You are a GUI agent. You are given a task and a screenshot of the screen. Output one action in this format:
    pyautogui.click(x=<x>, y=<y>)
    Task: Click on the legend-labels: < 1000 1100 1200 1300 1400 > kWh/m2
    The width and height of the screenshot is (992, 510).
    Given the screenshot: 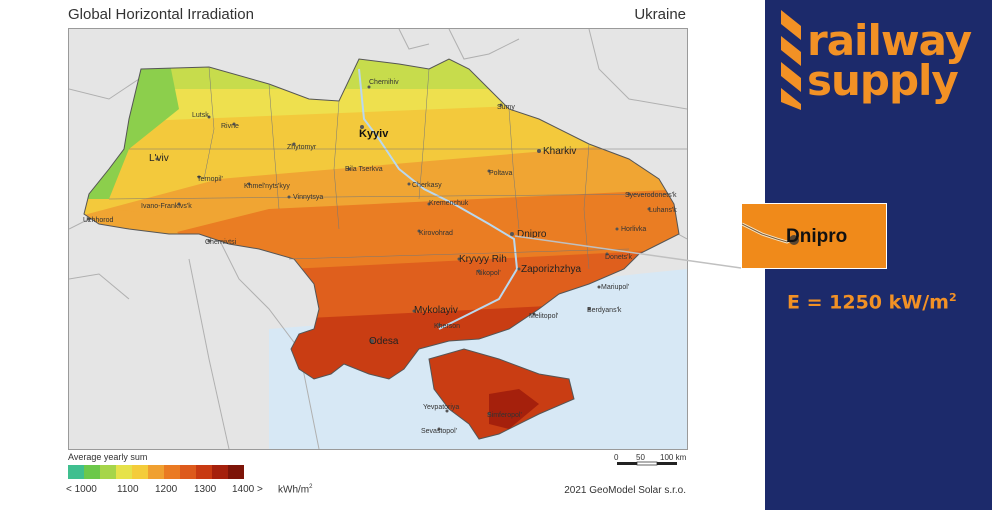 What is the action you would take?
    pyautogui.click(x=196, y=491)
    